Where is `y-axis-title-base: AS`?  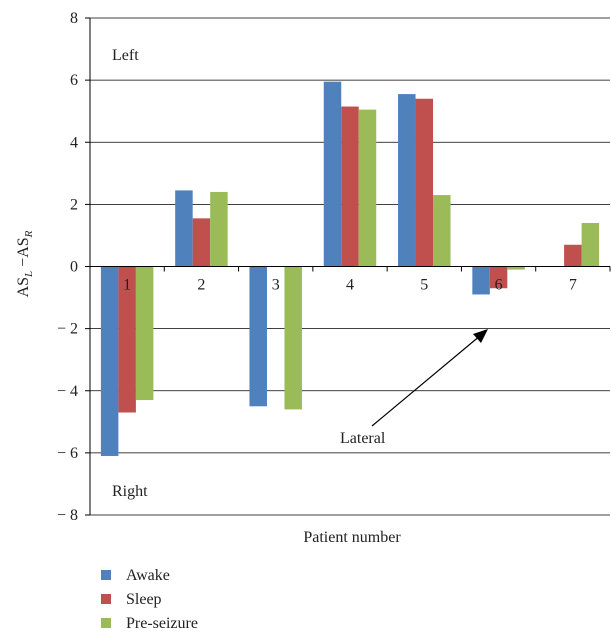 y-axis-title-base: AS is located at coordinates (23, 287).